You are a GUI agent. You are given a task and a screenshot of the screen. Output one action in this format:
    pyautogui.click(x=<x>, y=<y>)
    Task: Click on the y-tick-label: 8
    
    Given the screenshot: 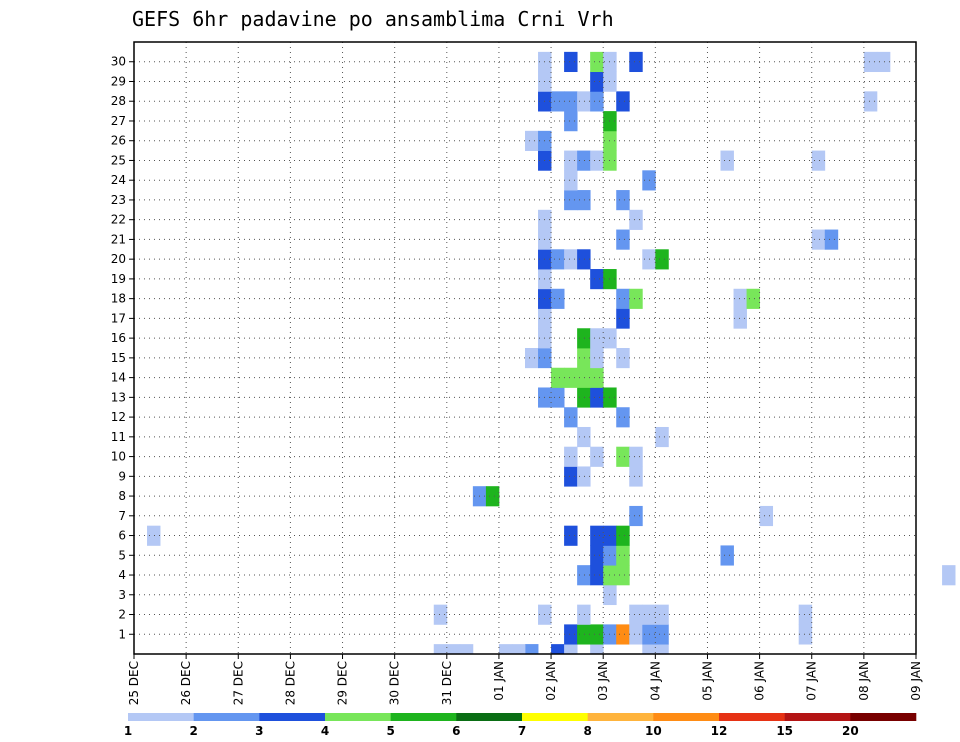 What is the action you would take?
    pyautogui.click(x=122, y=496)
    